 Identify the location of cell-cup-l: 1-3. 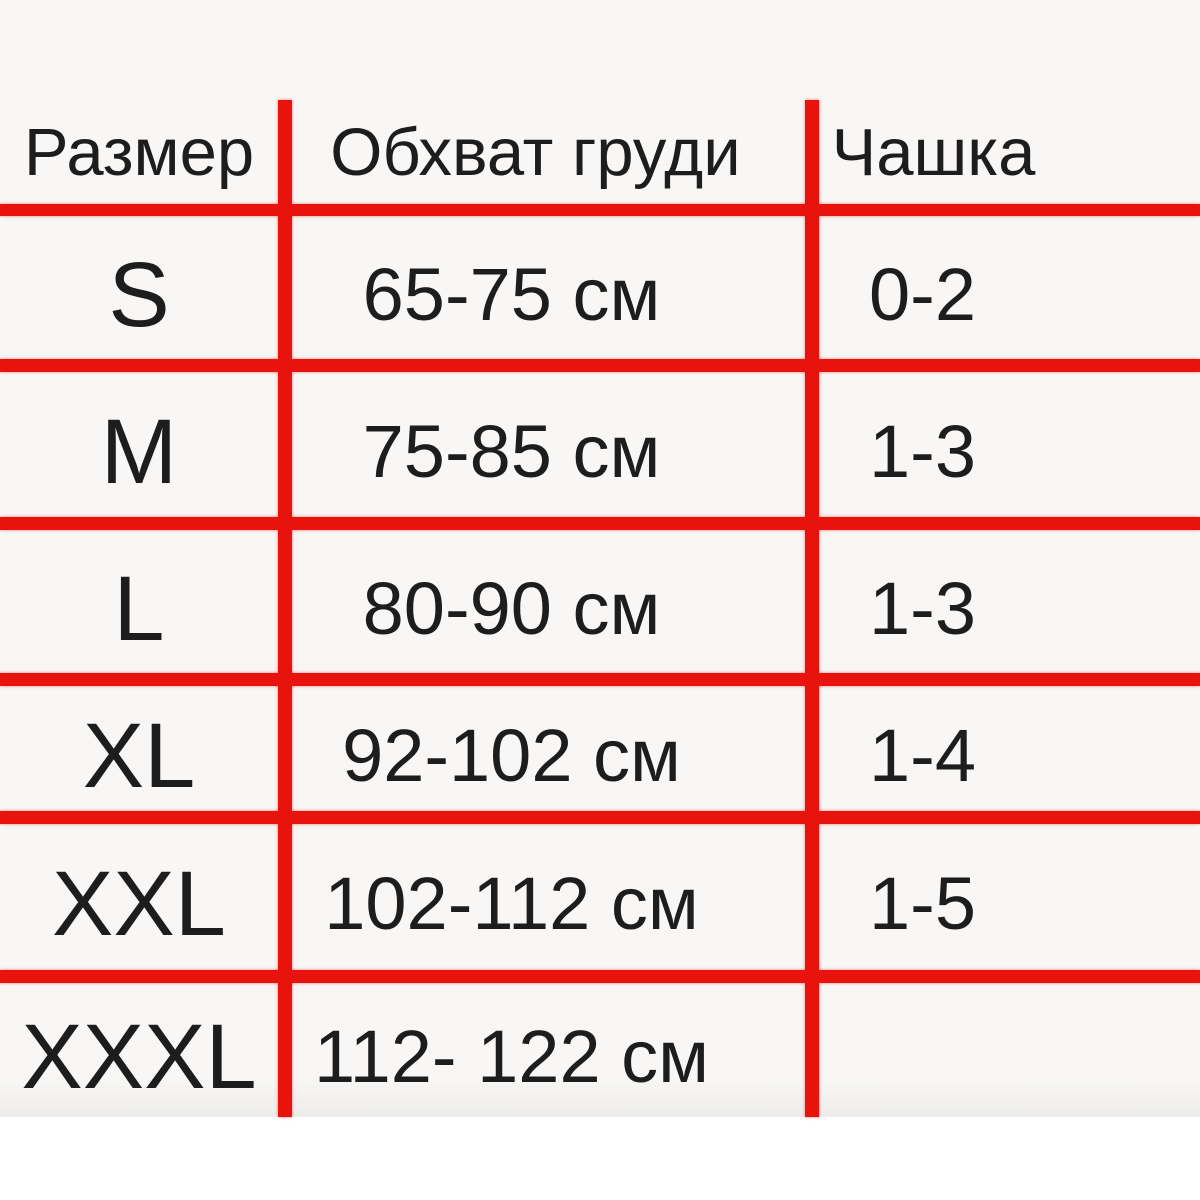
(922, 608).